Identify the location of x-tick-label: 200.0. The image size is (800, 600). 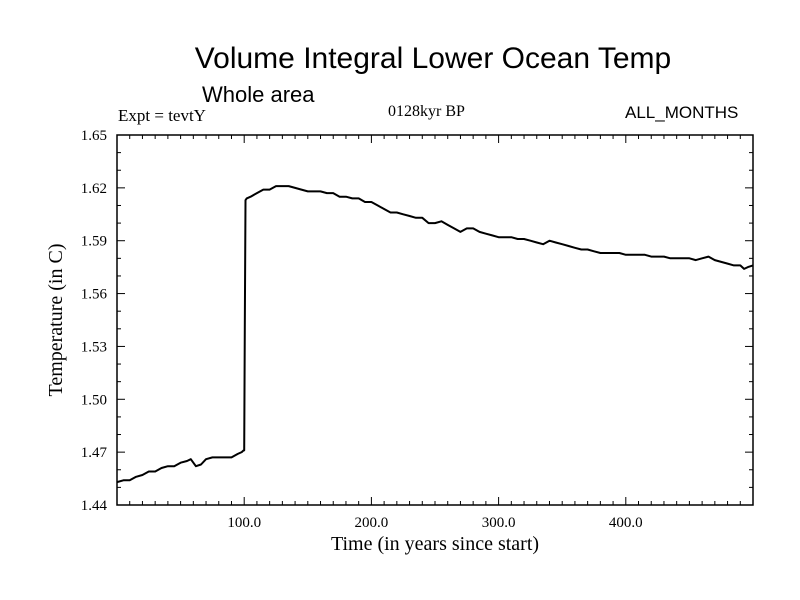
(372, 523).